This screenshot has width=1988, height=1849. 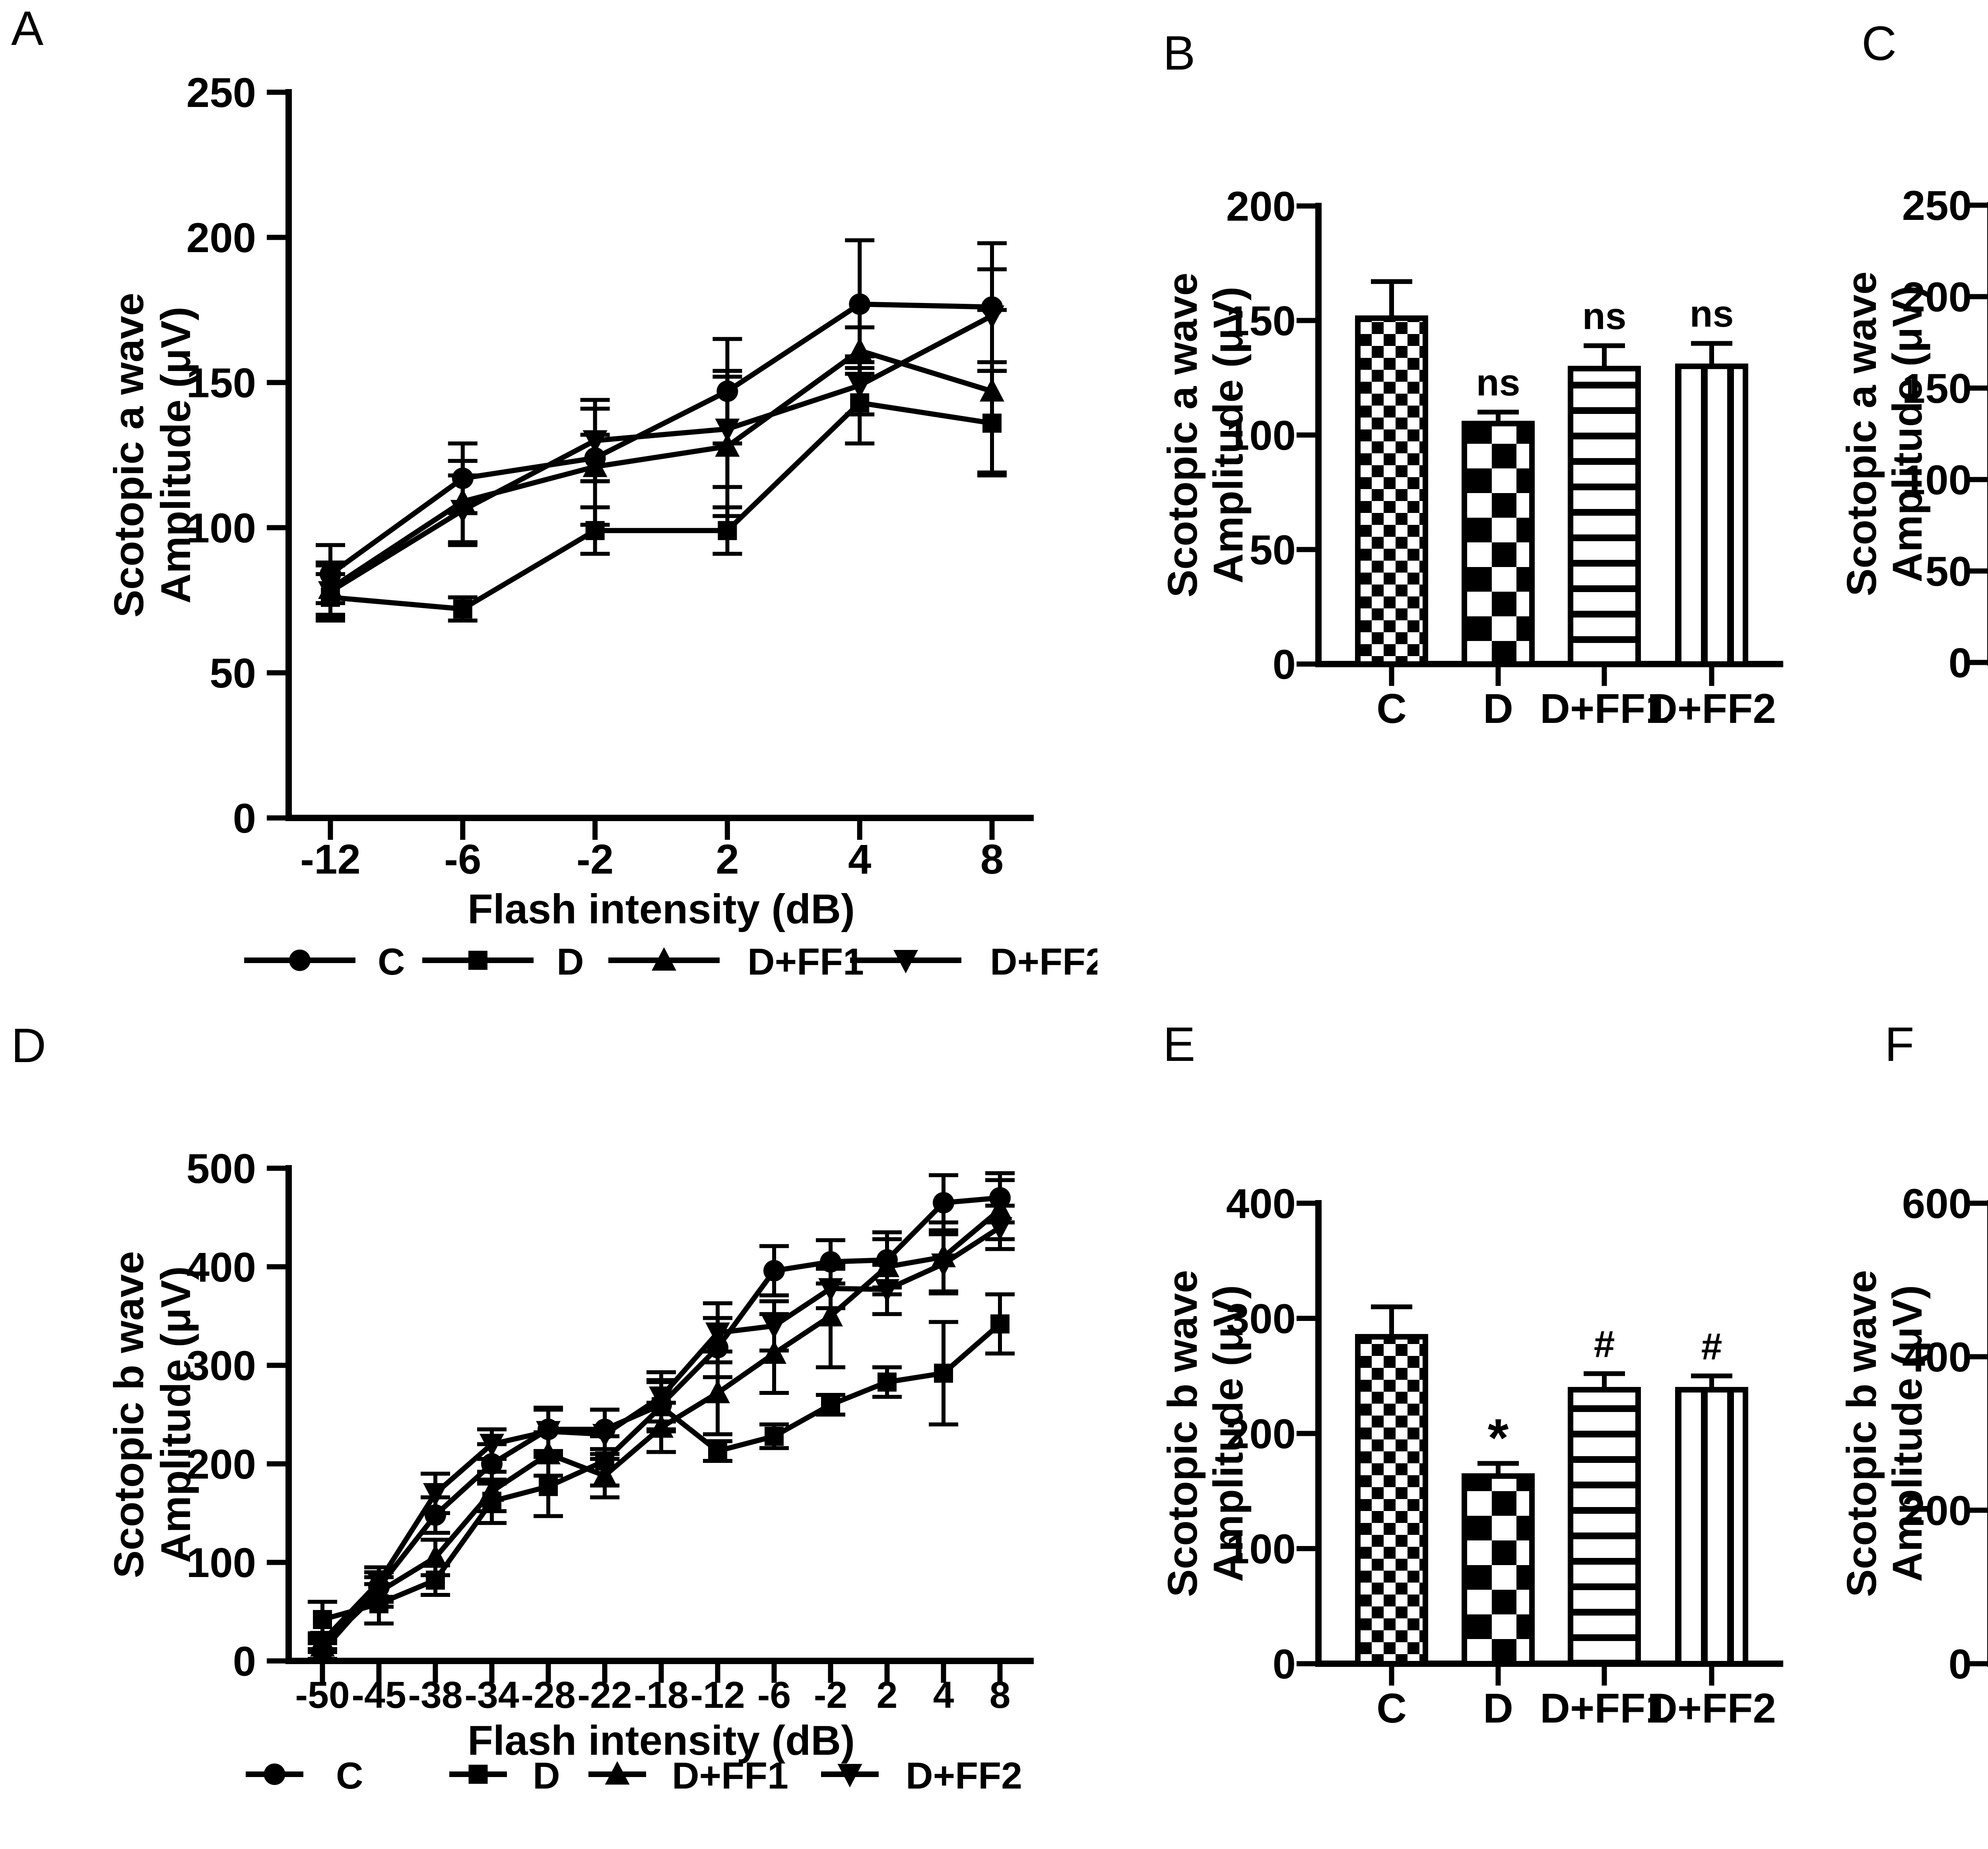 I want to click on errorbar-C, so click(x=1391, y=298).